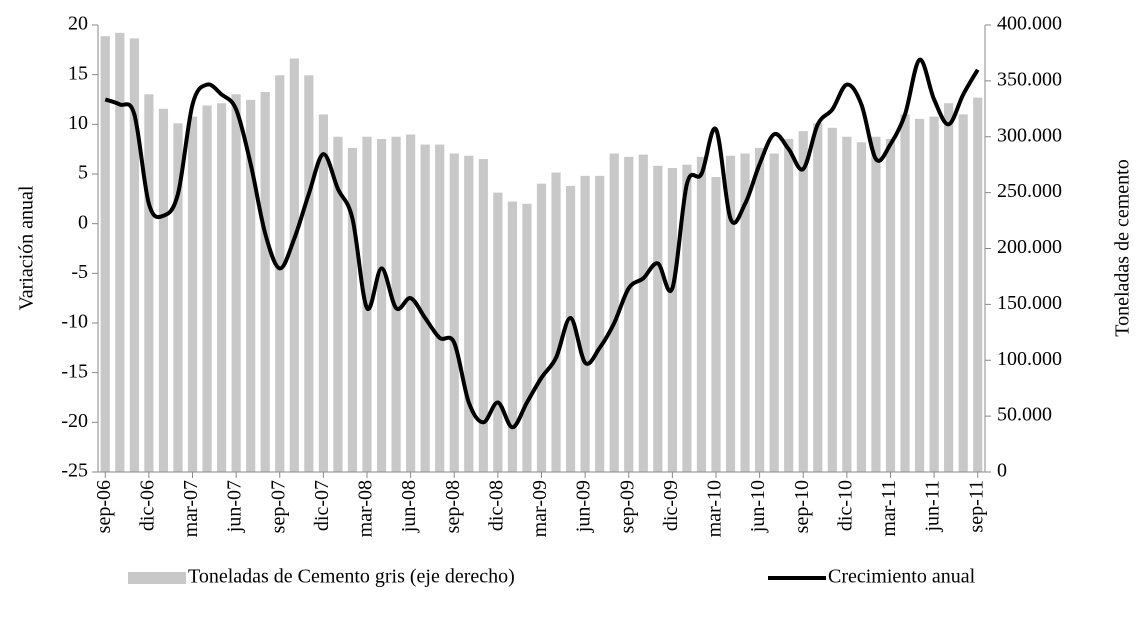  What do you see at coordinates (671, 505) in the screenshot?
I see `x-tick-label: dic-09` at bounding box center [671, 505].